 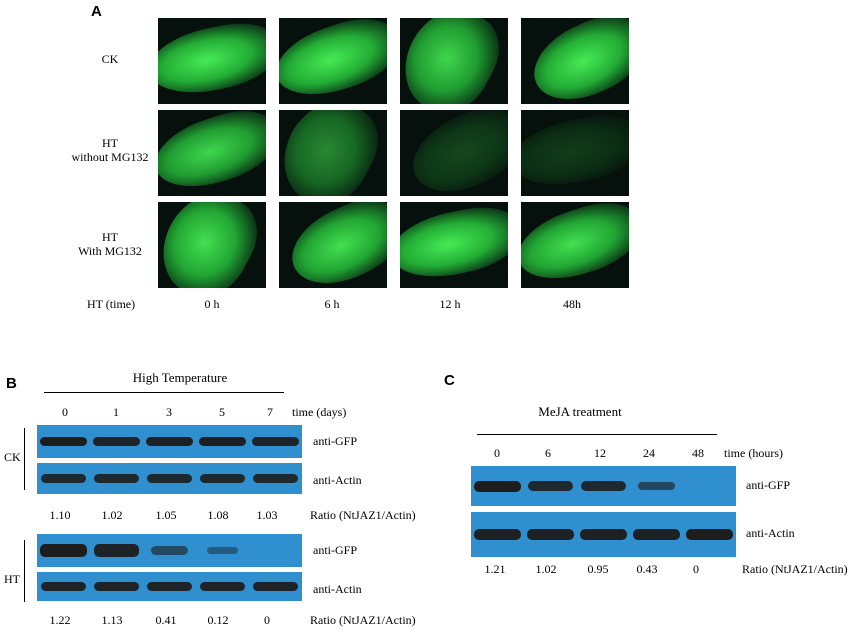 I want to click on panel-b-header-rule, so click(x=164, y=392).